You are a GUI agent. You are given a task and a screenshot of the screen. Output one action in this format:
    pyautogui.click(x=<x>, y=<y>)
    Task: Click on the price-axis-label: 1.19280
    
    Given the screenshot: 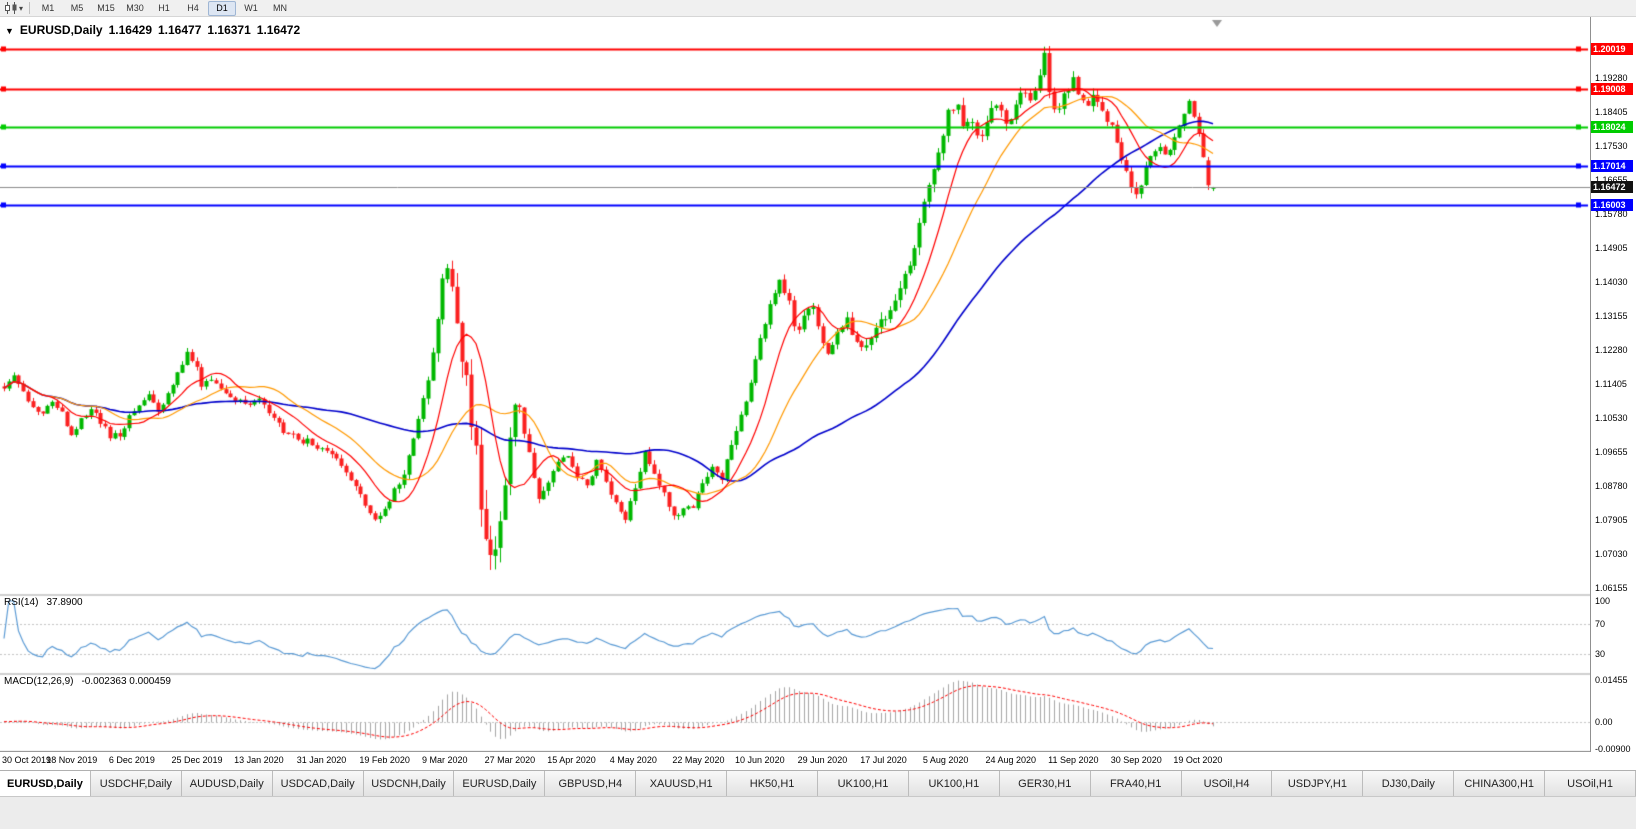 What is the action you would take?
    pyautogui.click(x=1611, y=78)
    